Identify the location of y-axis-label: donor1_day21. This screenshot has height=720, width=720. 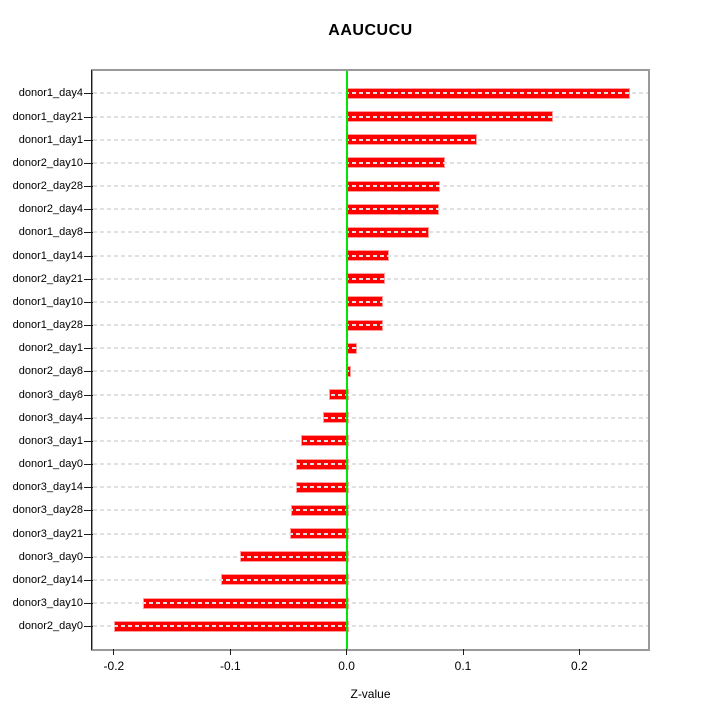
(47, 116).